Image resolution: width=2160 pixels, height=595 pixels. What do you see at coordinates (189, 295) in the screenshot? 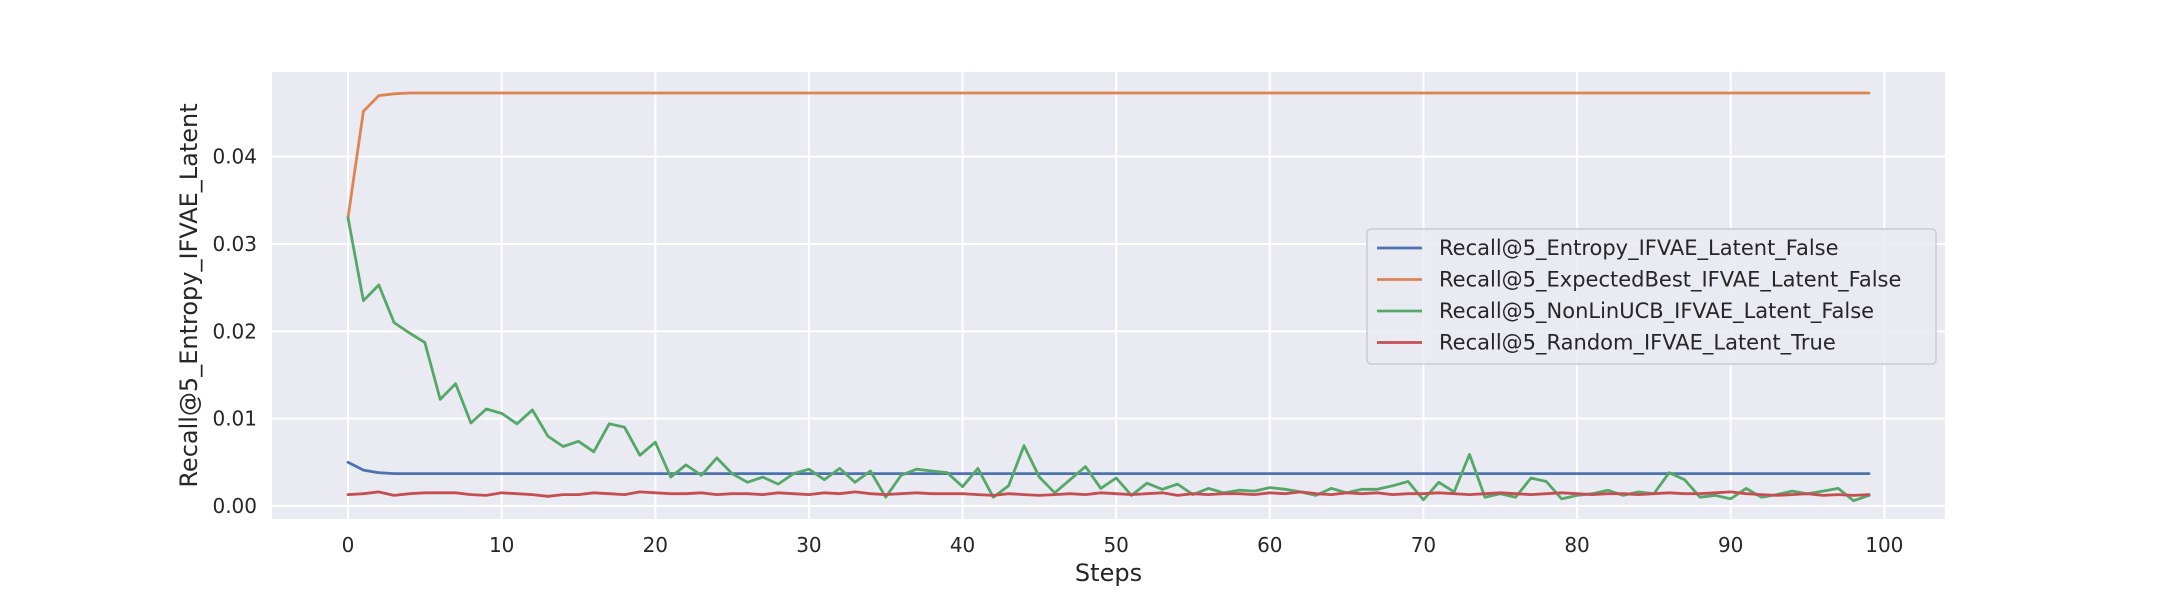
I see `y-axis-label: Recall@5_Entropy_IFVAE_Latent` at bounding box center [189, 295].